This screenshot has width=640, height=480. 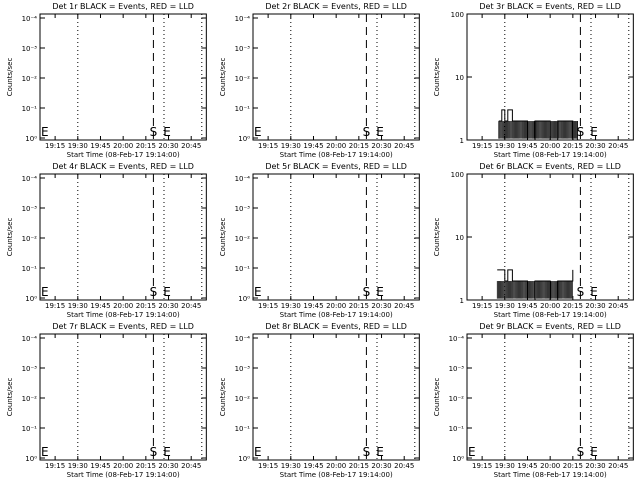 What do you see at coordinates (123, 166) in the screenshot?
I see `panel-title: Det 4r BLACK = Events, RED = LLD` at bounding box center [123, 166].